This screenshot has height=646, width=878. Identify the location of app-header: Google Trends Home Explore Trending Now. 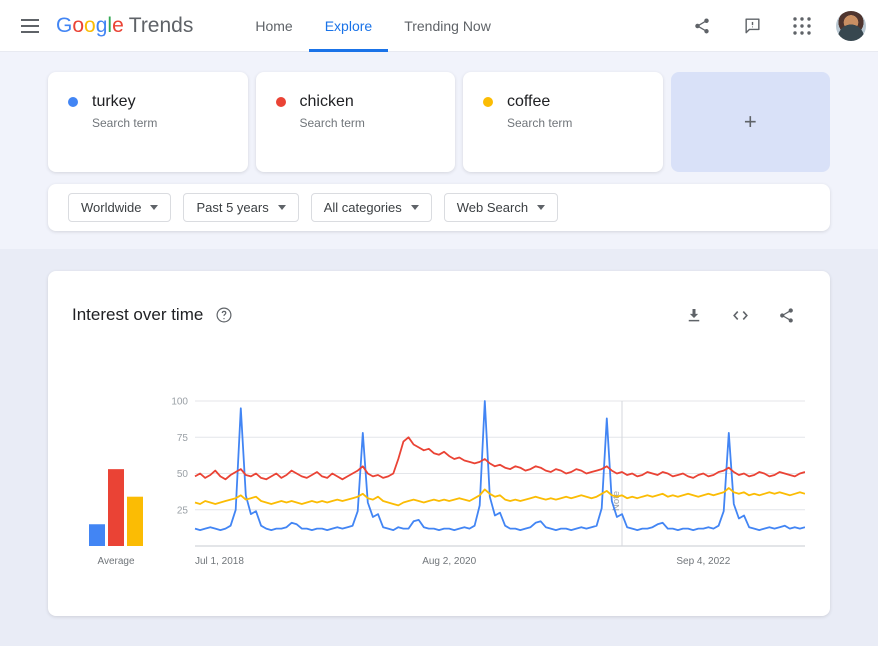
(439, 26).